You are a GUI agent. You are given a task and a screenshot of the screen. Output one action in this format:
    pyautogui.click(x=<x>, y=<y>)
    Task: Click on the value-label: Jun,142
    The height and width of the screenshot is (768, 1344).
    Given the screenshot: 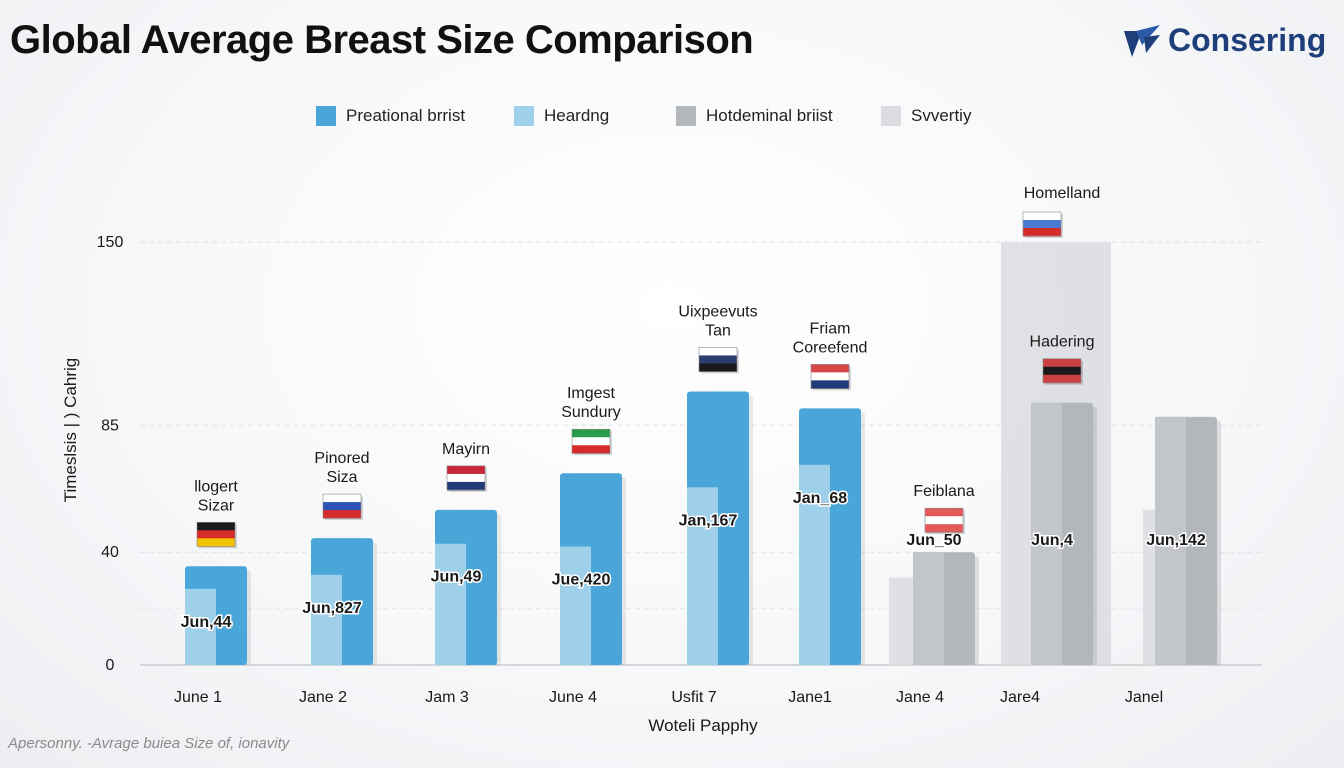 What is the action you would take?
    pyautogui.click(x=1176, y=540)
    